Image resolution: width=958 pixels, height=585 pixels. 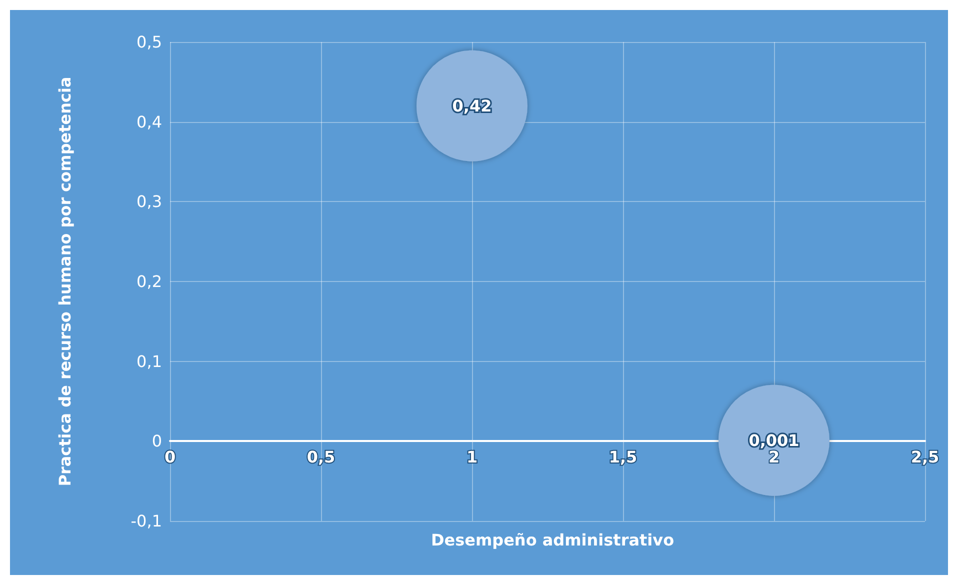 What do you see at coordinates (552, 540) in the screenshot?
I see `x-axis-title: Desempeño administrativo` at bounding box center [552, 540].